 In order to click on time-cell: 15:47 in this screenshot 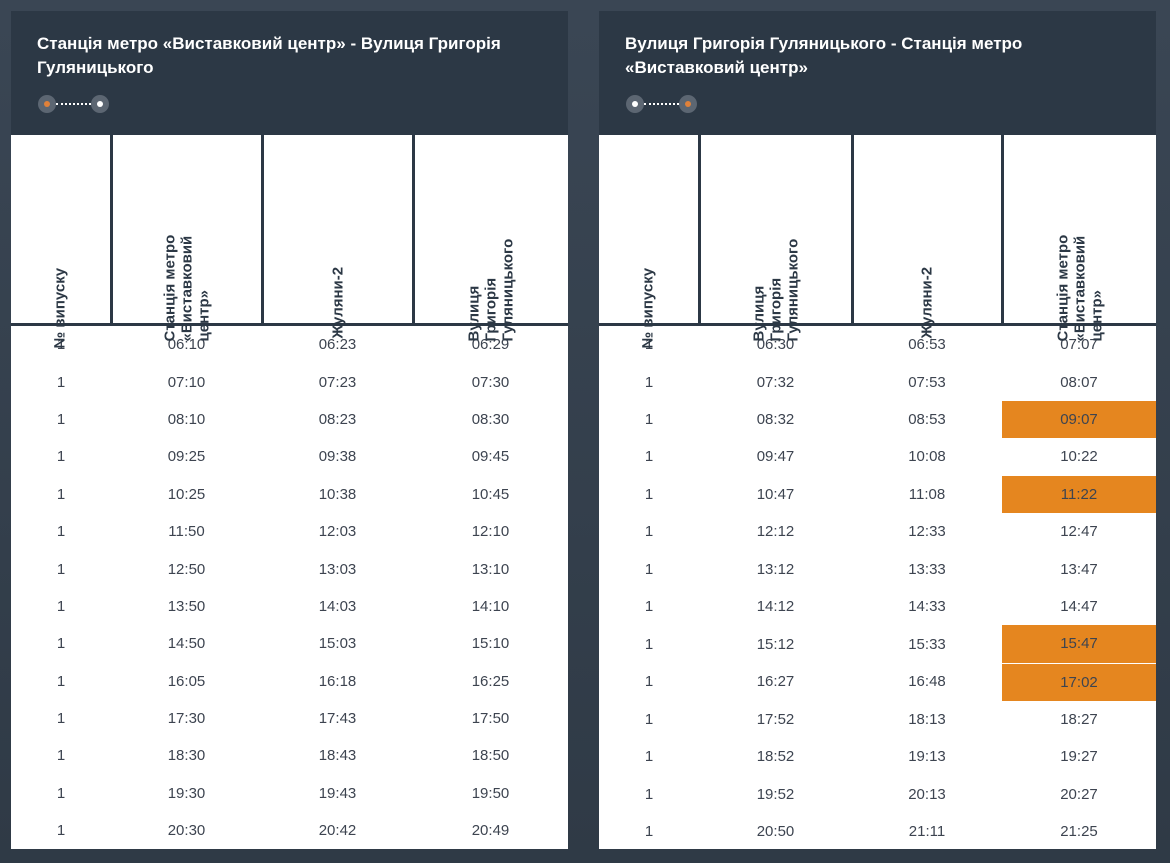, I will do `click(1079, 644)`.